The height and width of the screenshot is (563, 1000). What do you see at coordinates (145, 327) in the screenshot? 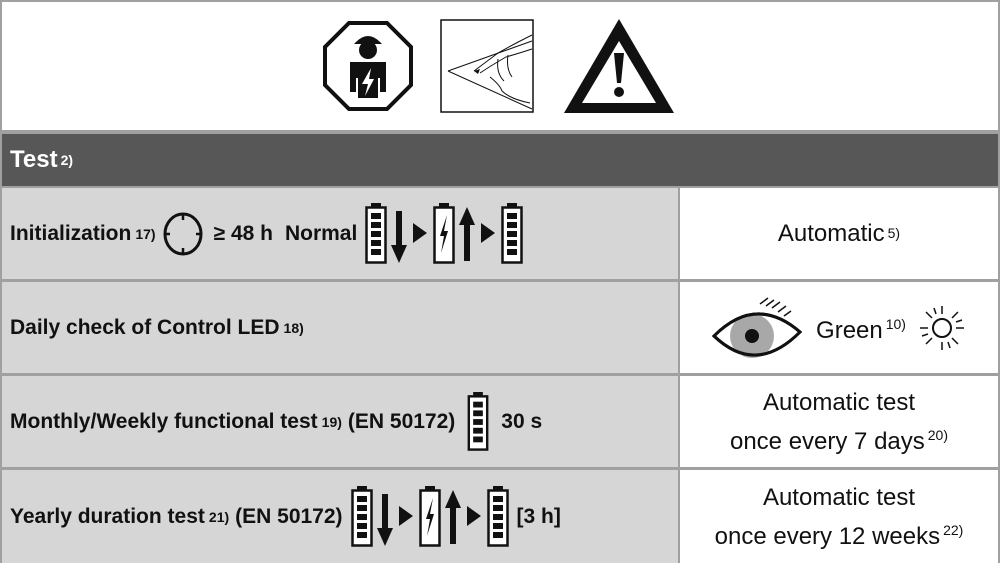
I see `test-label: Daily check of Control LED` at bounding box center [145, 327].